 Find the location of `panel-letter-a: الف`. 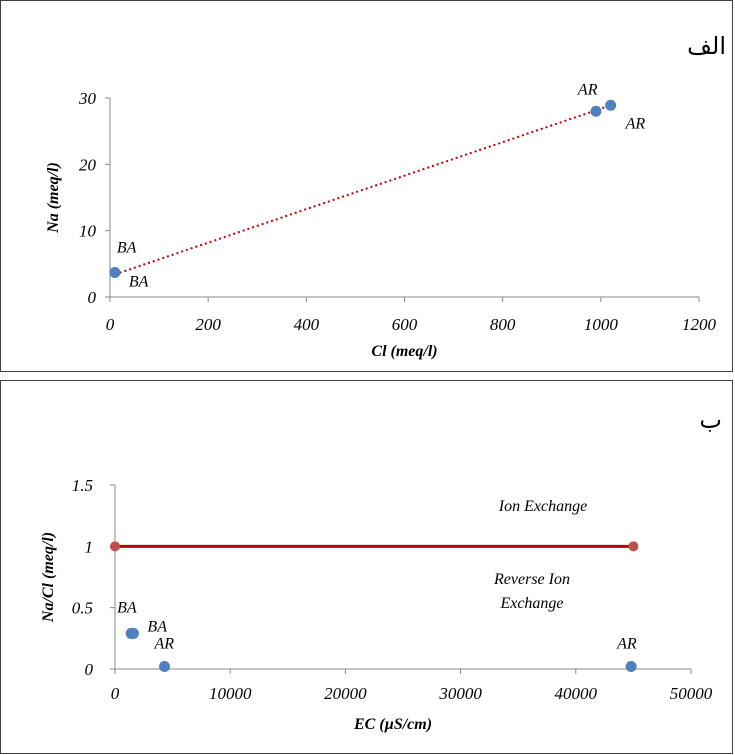

panel-letter-a: الف is located at coordinates (706, 46).